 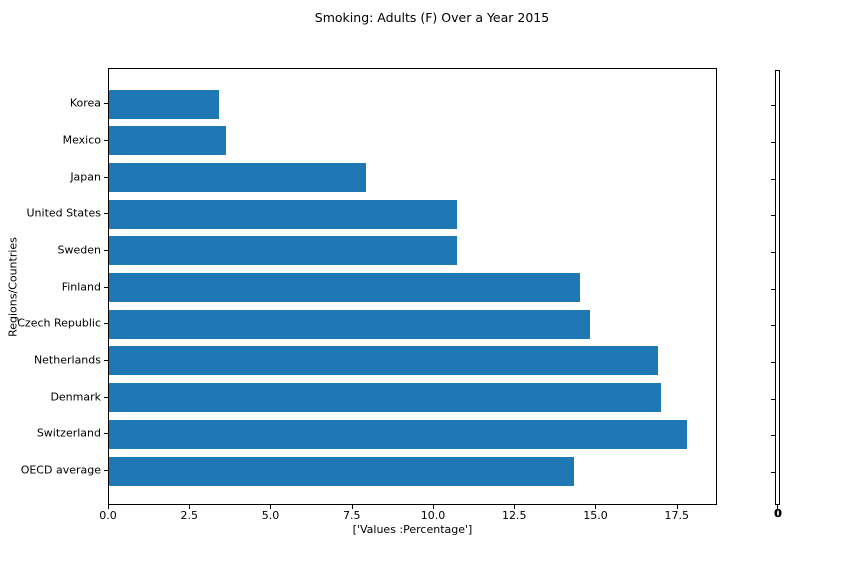 I want to click on bar-denmark, so click(x=385, y=398).